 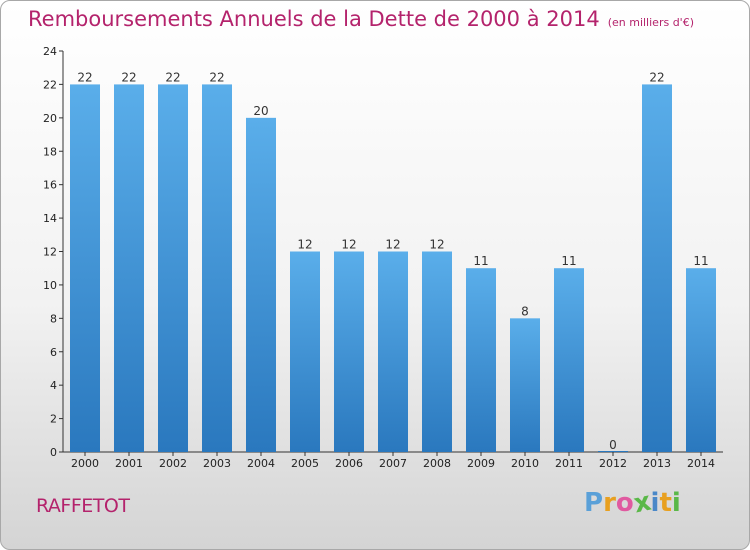 I want to click on x-tick-label: 2010, so click(x=525, y=463).